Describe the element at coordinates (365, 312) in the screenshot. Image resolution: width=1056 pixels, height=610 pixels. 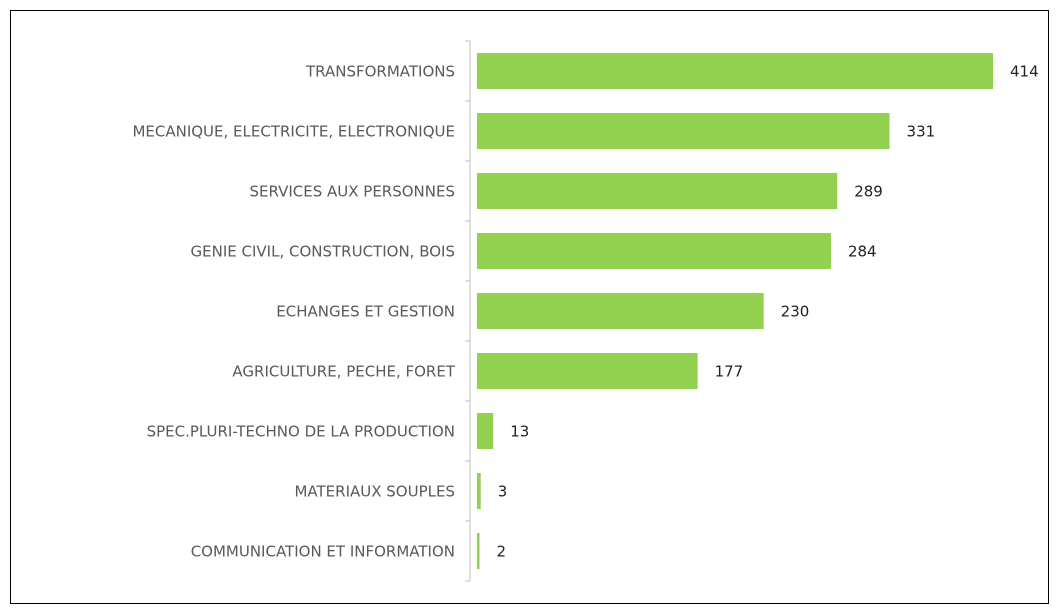
I see `category-label: ECHANGES ET GESTION` at that location.